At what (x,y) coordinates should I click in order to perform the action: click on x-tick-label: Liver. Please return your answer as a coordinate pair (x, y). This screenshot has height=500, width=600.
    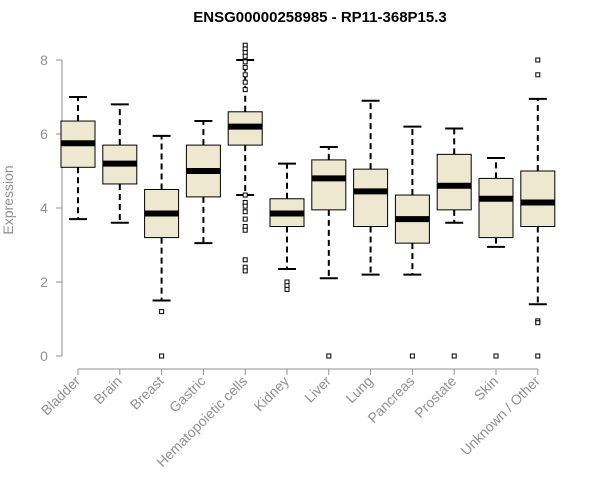
    Looking at the image, I should click on (317, 389).